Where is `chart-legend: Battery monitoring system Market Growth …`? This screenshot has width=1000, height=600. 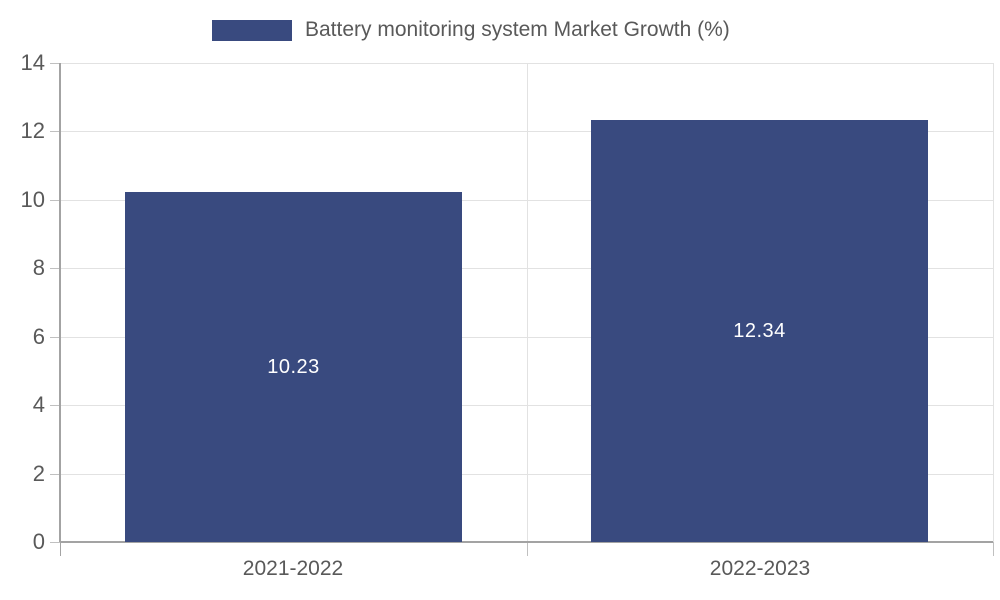
chart-legend: Battery monitoring system Market Growth … is located at coordinates (471, 30).